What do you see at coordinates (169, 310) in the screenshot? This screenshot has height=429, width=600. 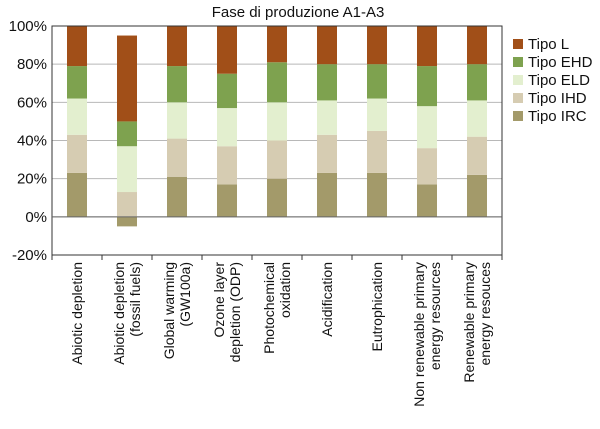 I see `x-category-label: Global warming` at bounding box center [169, 310].